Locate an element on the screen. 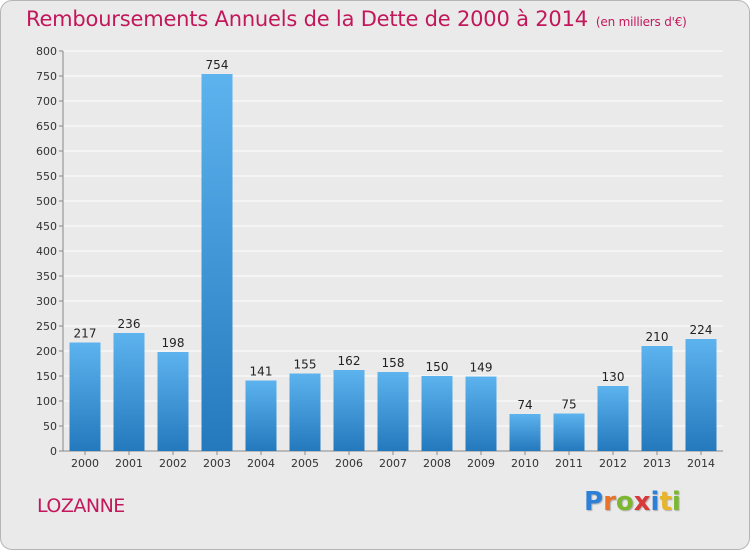  bar-2009 is located at coordinates (481, 413).